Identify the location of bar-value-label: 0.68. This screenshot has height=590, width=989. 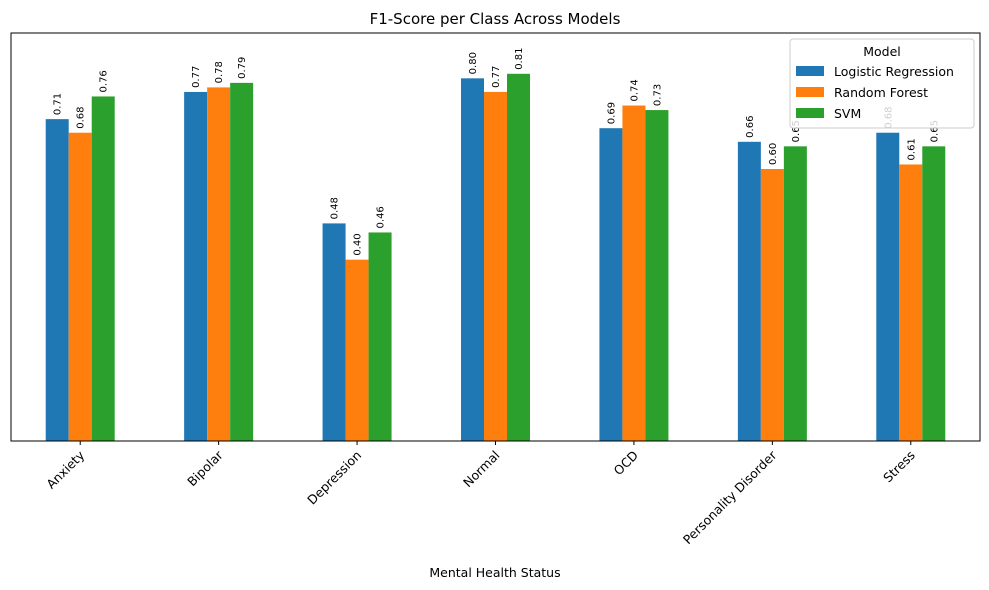
(81, 117).